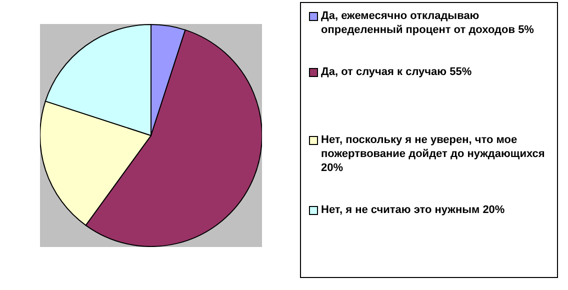  What do you see at coordinates (413, 210) in the screenshot?
I see `legend-label: Нет, я не считаю это нужным 20%` at bounding box center [413, 210].